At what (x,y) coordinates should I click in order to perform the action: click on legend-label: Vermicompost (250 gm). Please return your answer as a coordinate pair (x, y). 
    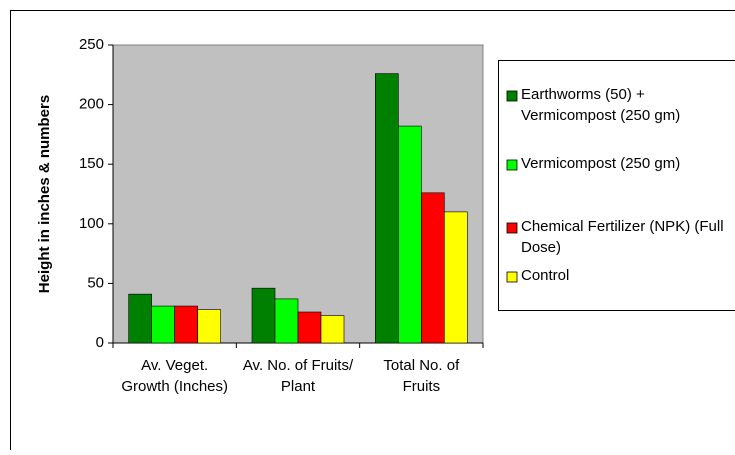
    Looking at the image, I should click on (628, 163).